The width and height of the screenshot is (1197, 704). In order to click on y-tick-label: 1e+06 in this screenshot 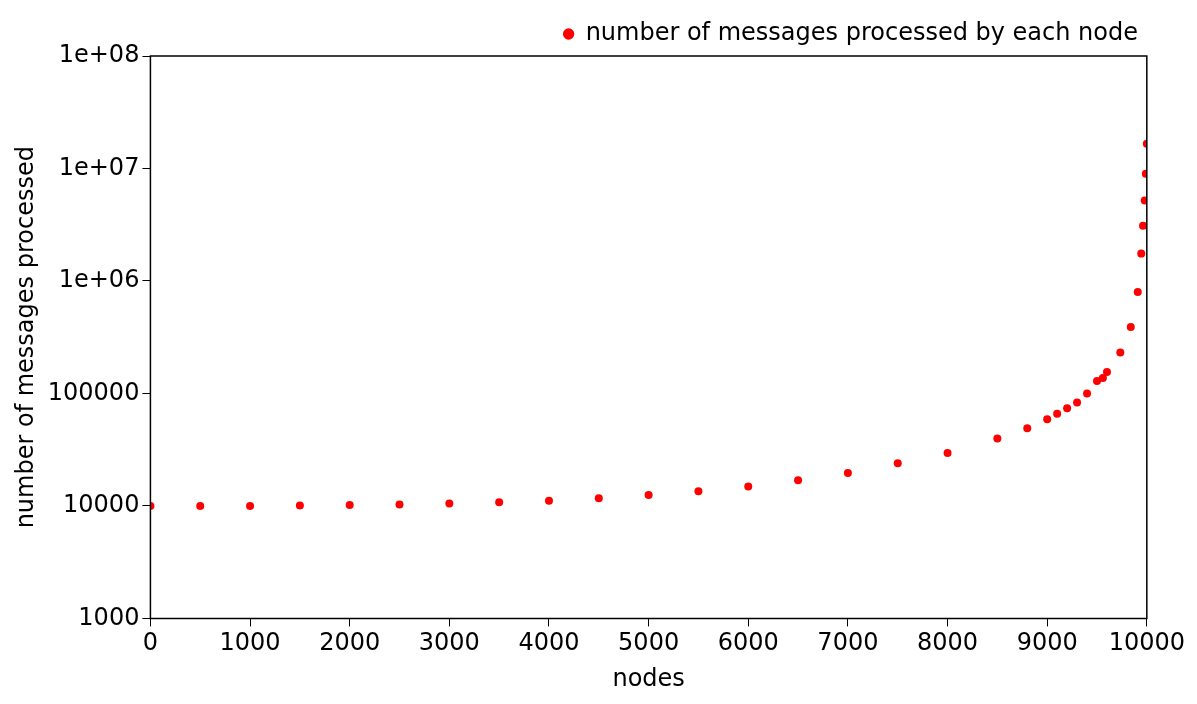, I will do `click(99, 279)`.